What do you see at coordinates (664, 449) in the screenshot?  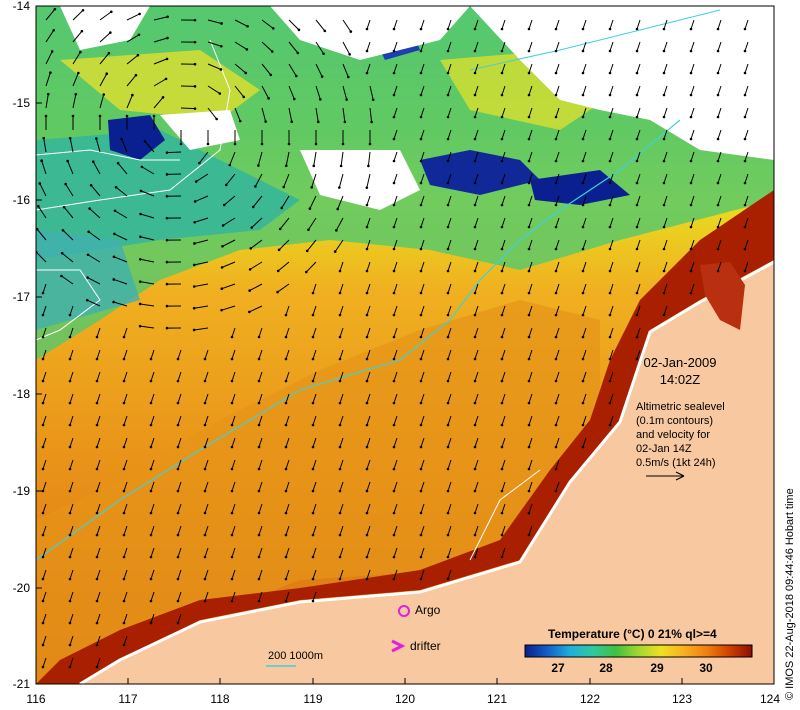 I see `info-line: 02-Jan 14Z` at bounding box center [664, 449].